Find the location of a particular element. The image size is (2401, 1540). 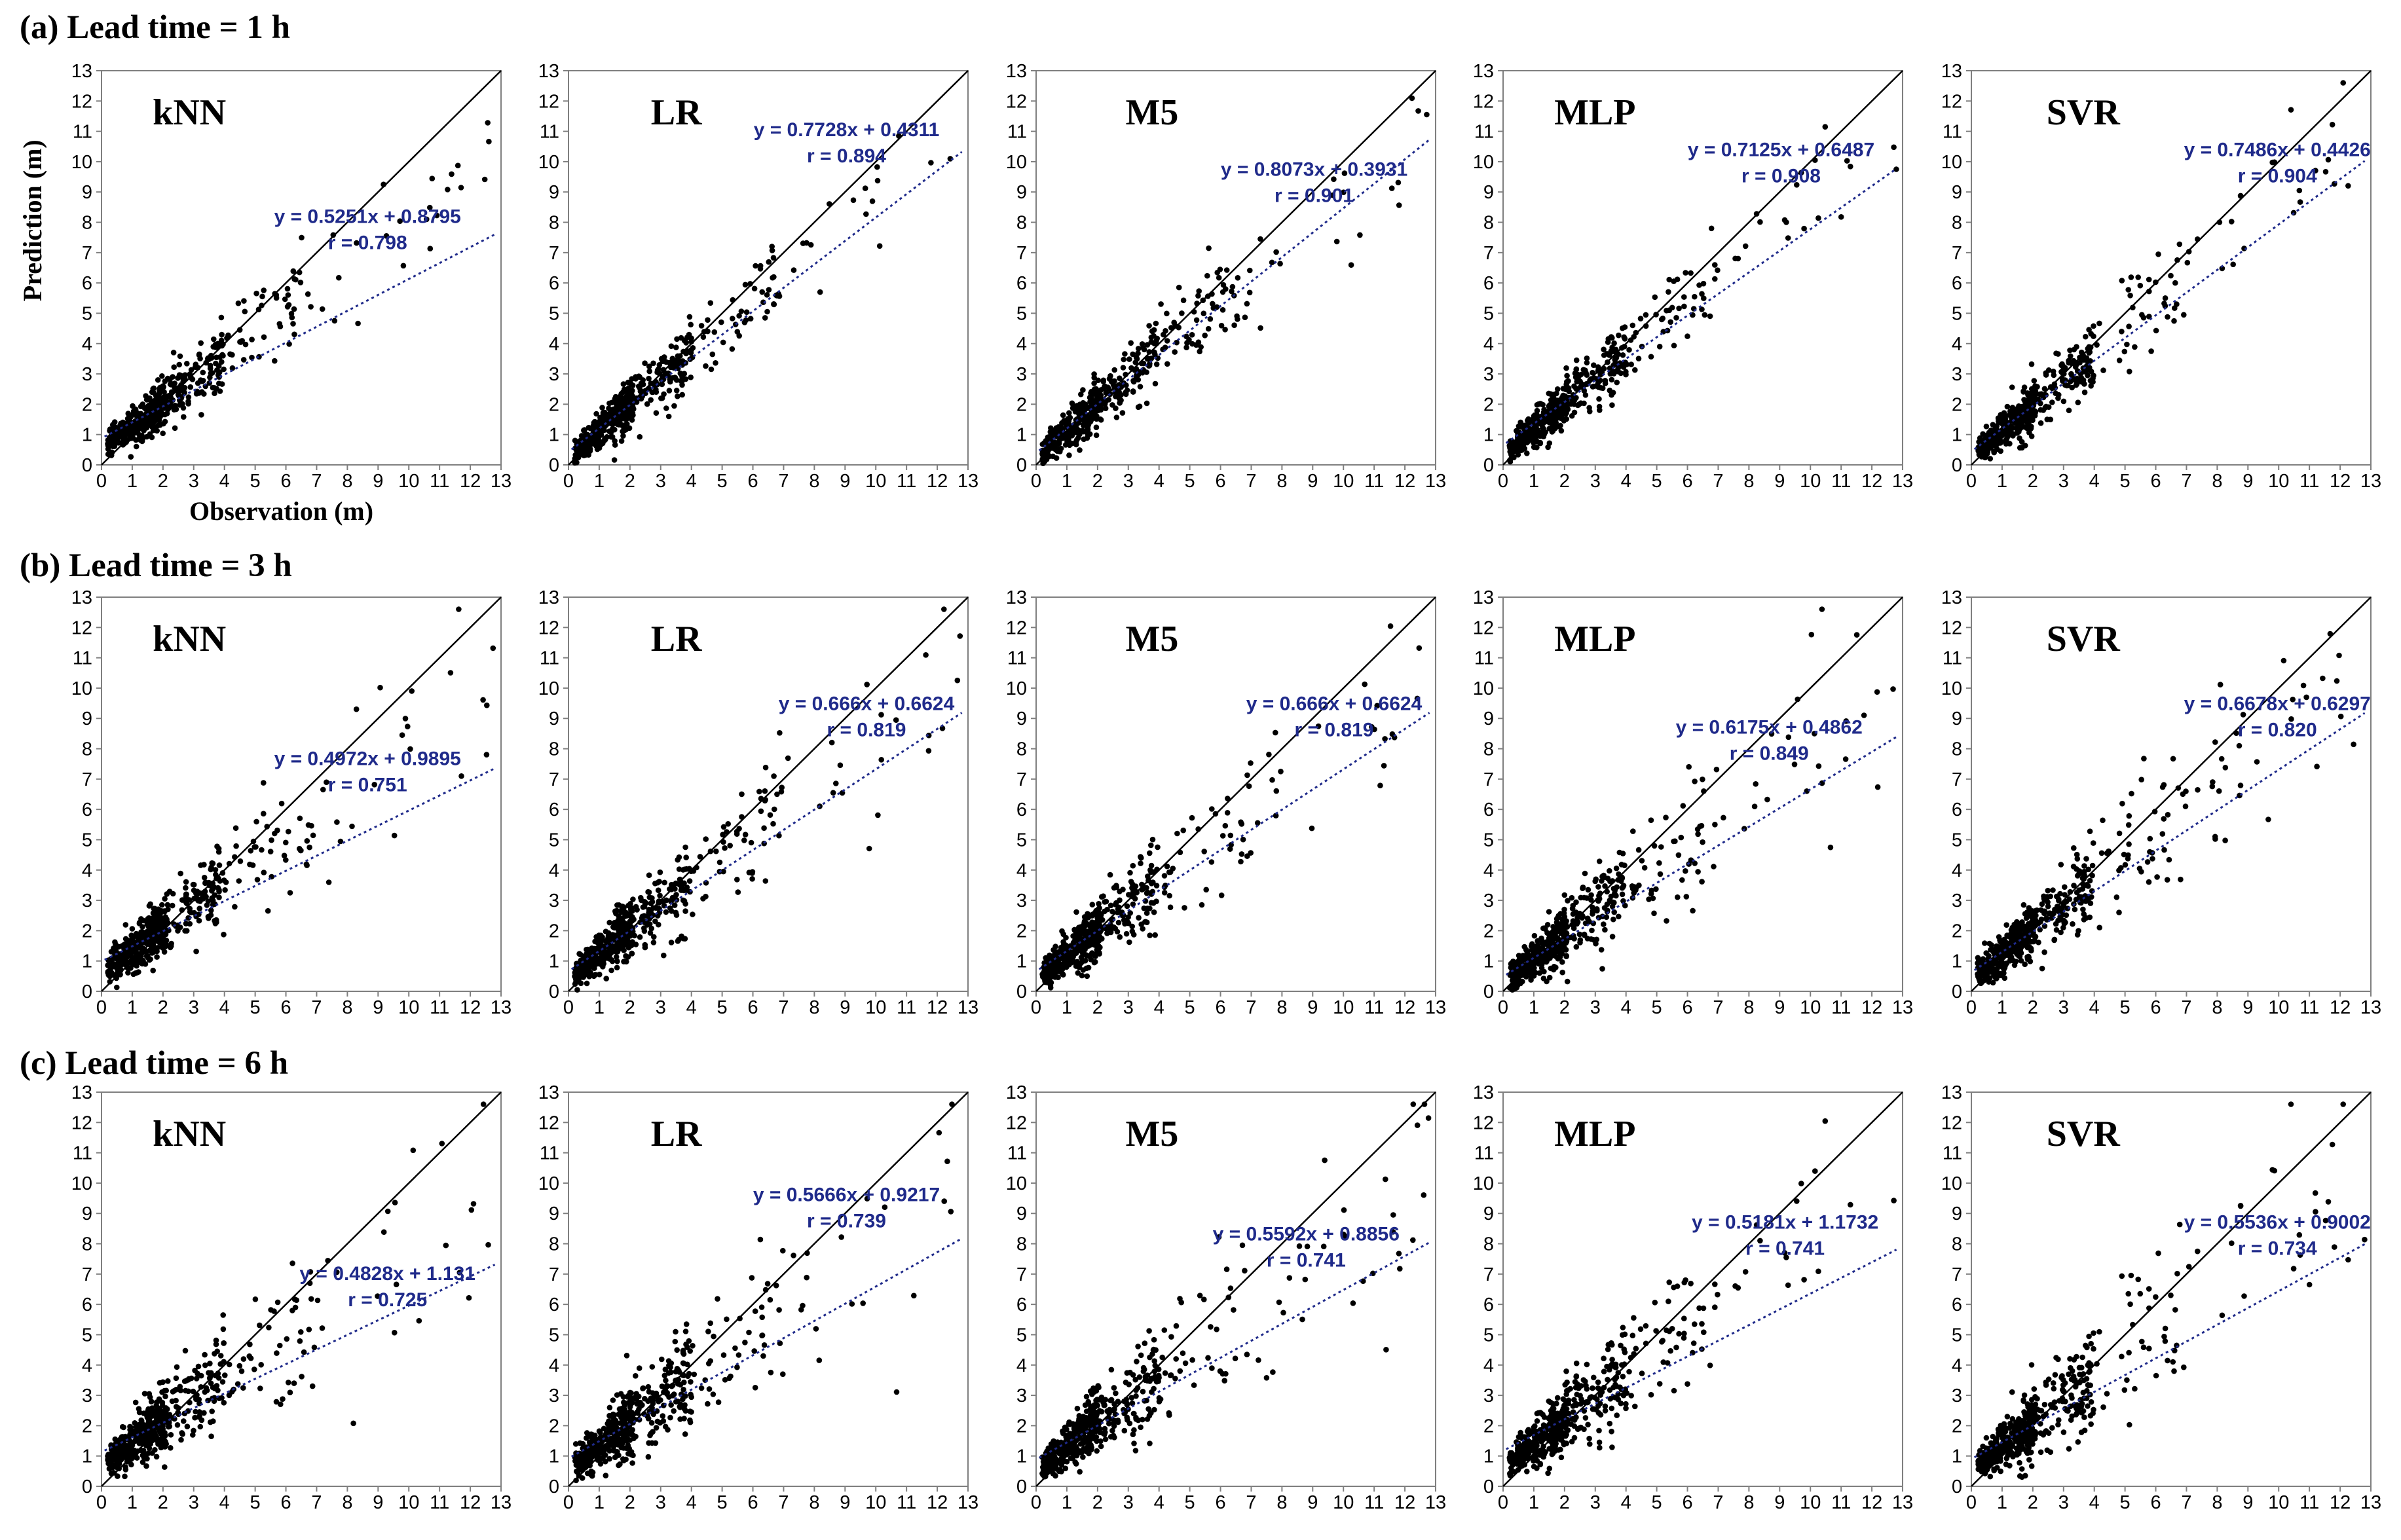

y-tick-label: 10 is located at coordinates (1483, 688).